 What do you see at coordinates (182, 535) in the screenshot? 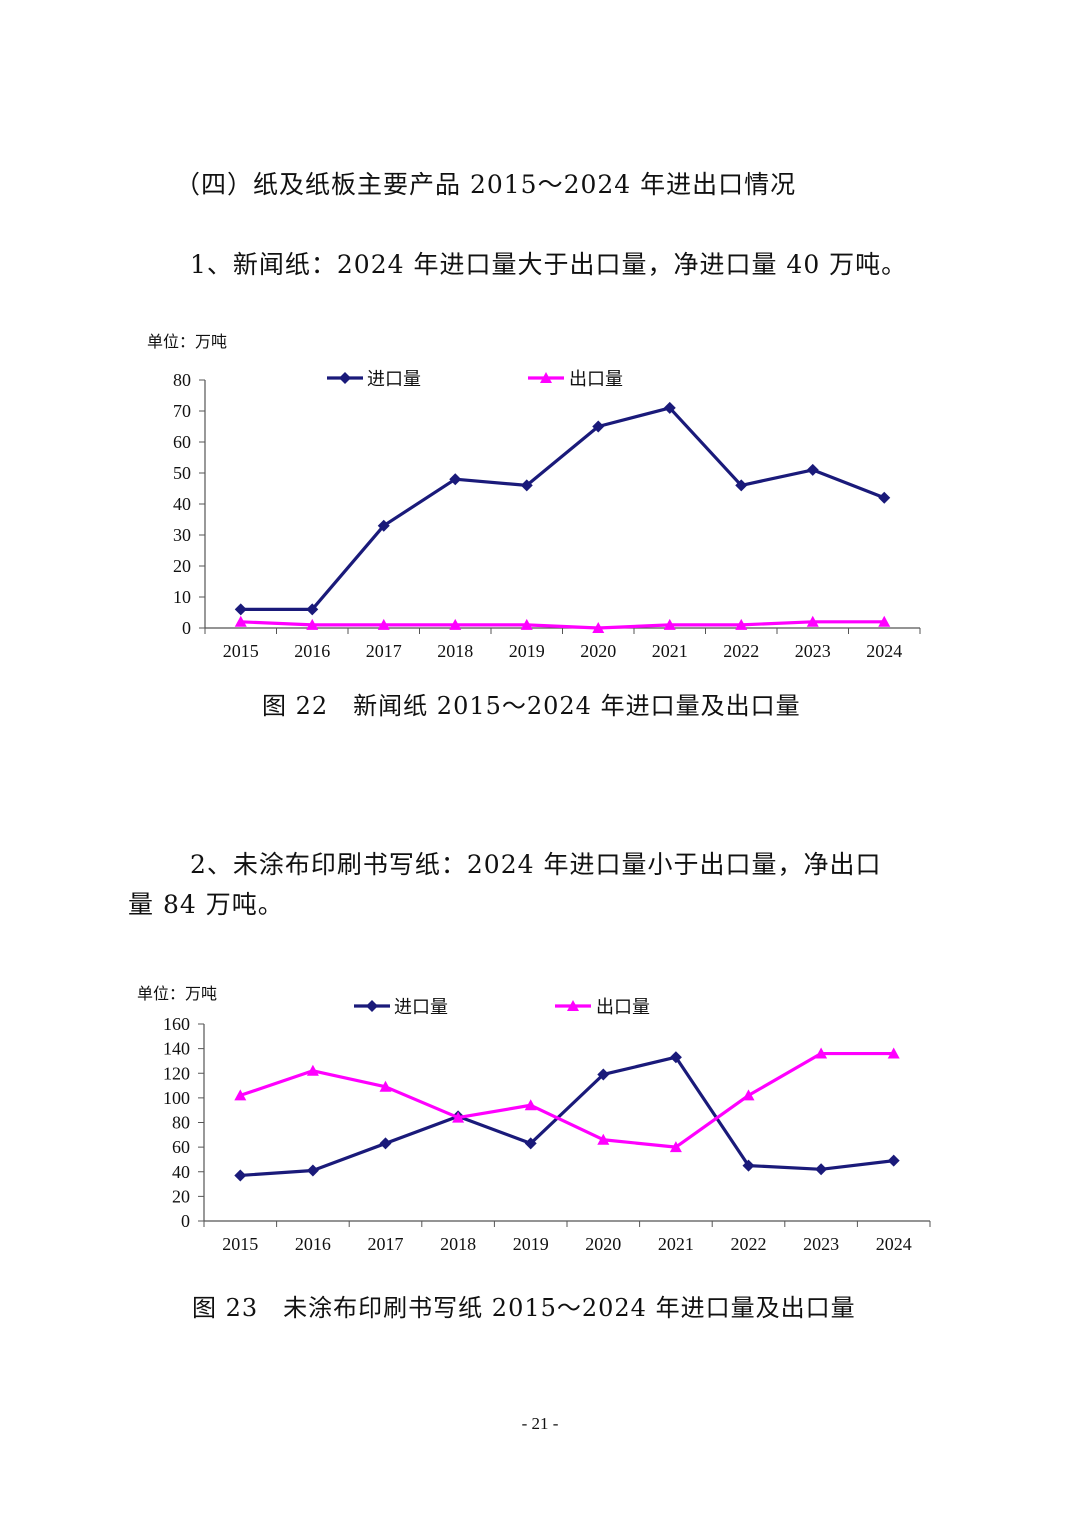
I see `y-tick-label: 30` at bounding box center [182, 535].